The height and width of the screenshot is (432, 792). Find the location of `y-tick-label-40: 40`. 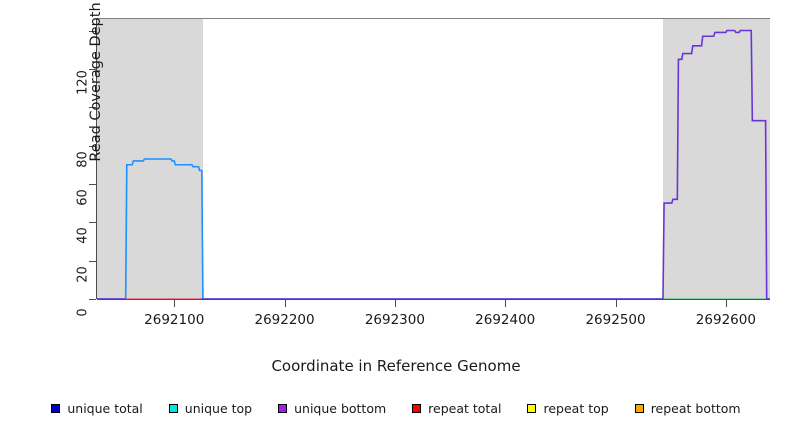

y-tick-label-40: 40 is located at coordinates (83, 236).